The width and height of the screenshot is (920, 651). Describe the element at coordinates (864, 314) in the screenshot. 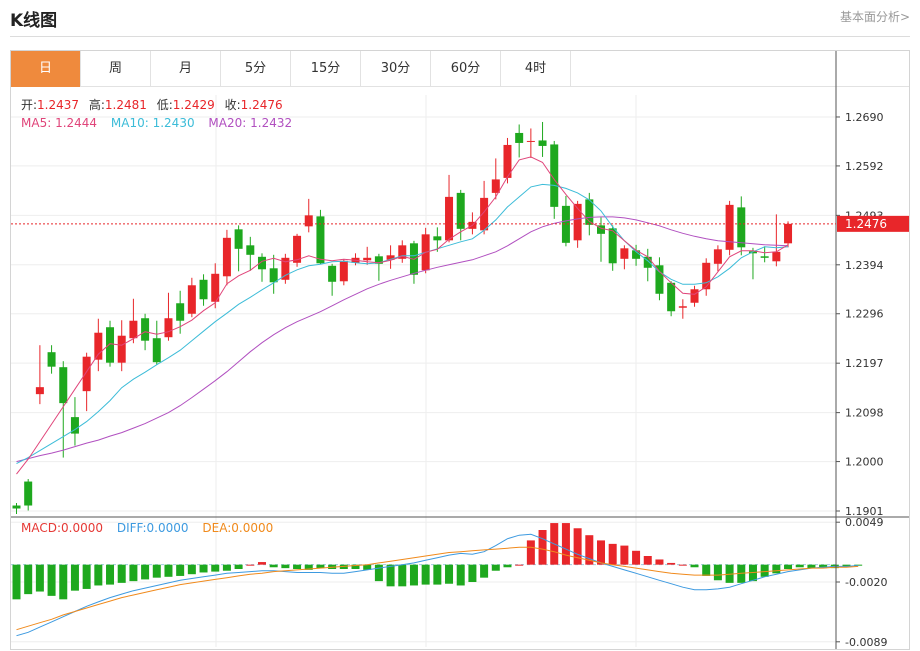

I see `price-tick-label: 1.2296` at that location.